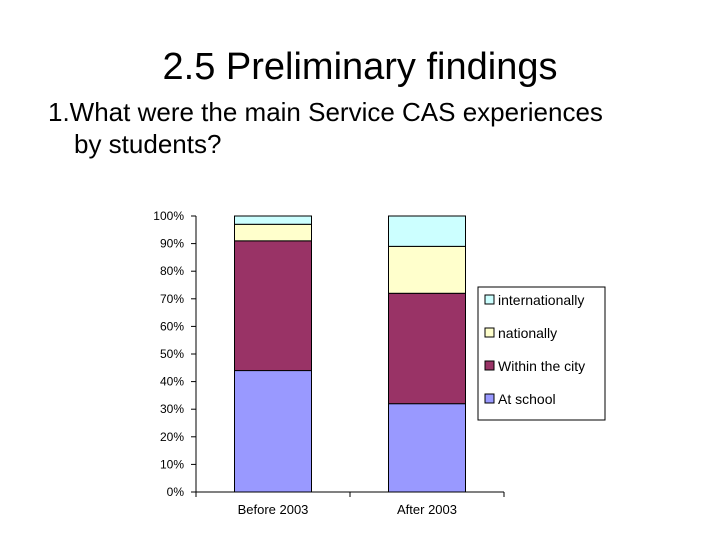  I want to click on y-tick-label: 70%, so click(172, 299).